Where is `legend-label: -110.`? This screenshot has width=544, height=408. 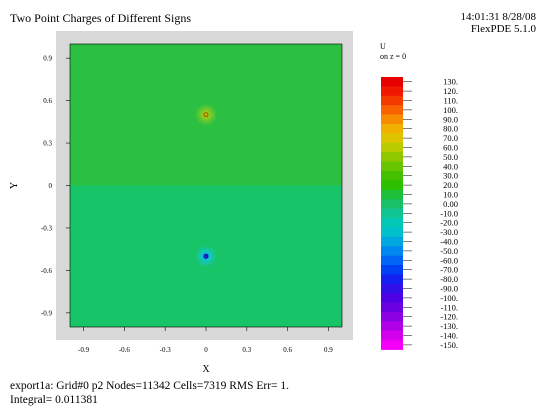
legend-label: -110. is located at coordinates (449, 307).